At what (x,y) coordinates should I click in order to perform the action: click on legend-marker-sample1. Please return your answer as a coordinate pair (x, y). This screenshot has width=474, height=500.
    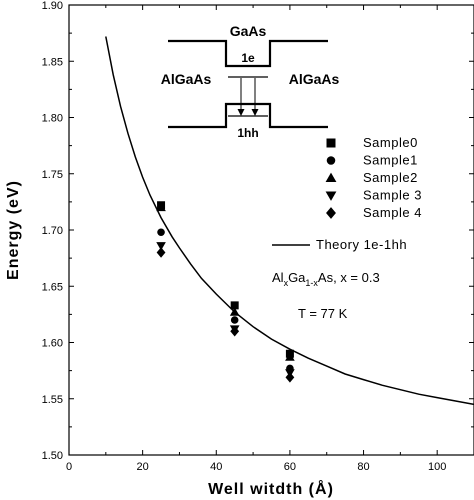
    Looking at the image, I should click on (331, 160).